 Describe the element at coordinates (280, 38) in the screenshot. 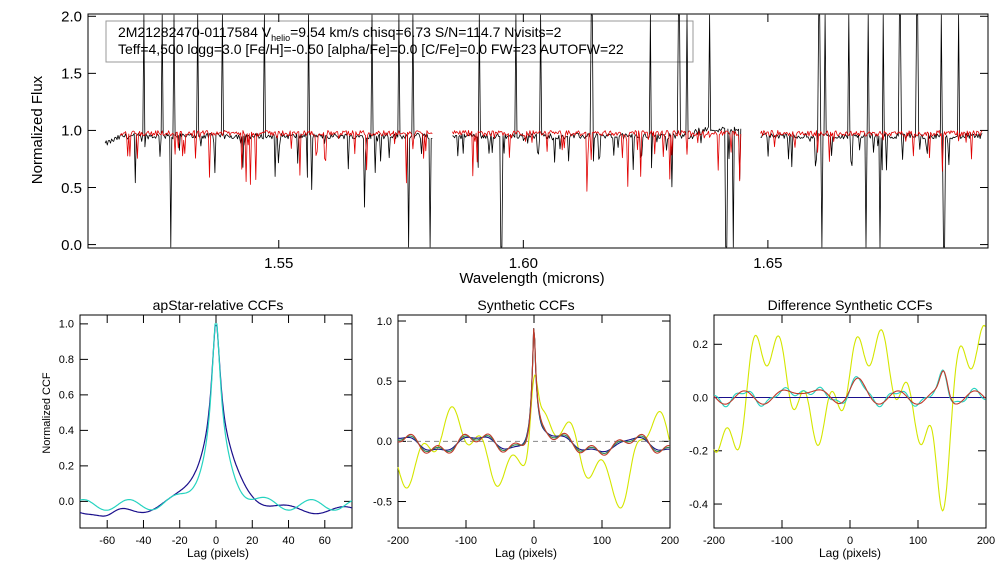

I see `annotation-subscript: helio` at that location.